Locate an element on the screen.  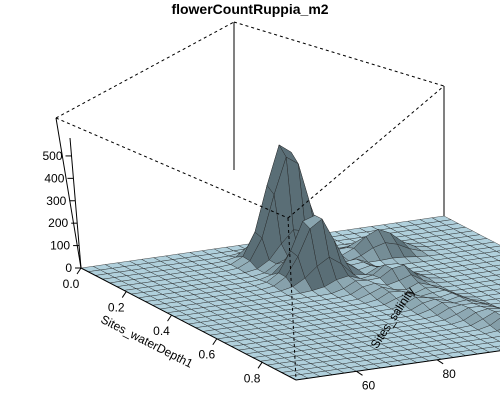
x-tick-label: 0.4 is located at coordinates (161, 331).